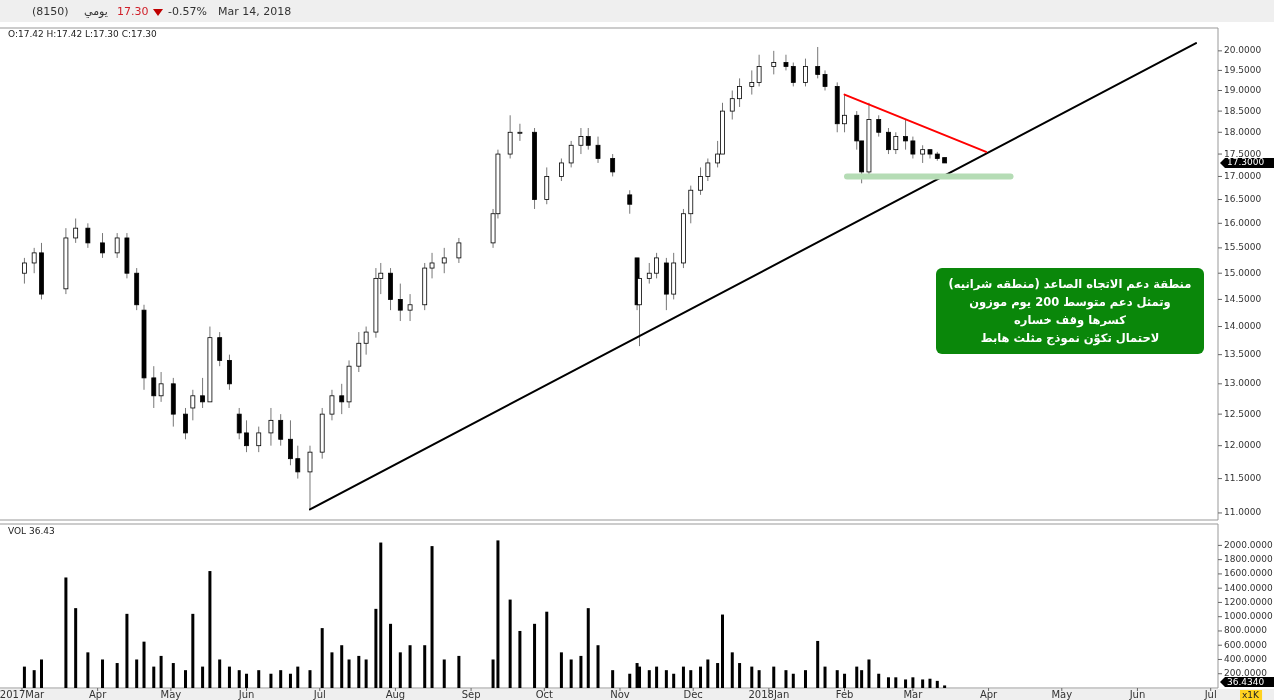  Describe the element at coordinates (1246, 630) in the screenshot. I see `y-tick-label: 800.0000` at that location.